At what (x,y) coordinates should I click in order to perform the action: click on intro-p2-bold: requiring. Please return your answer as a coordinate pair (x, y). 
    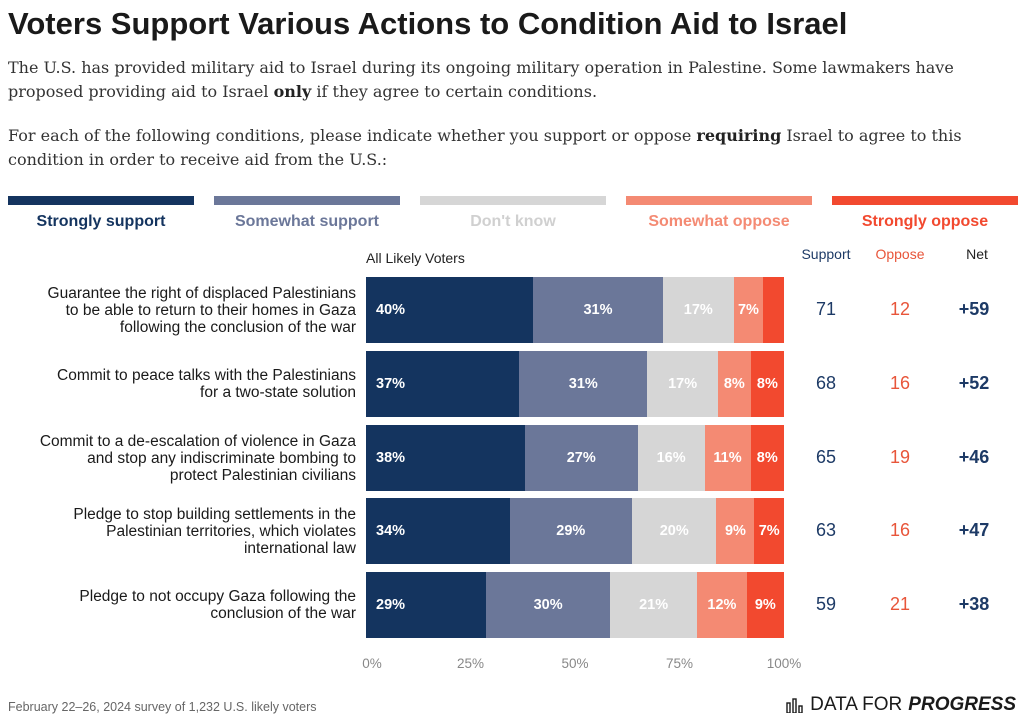
    Looking at the image, I should click on (739, 135).